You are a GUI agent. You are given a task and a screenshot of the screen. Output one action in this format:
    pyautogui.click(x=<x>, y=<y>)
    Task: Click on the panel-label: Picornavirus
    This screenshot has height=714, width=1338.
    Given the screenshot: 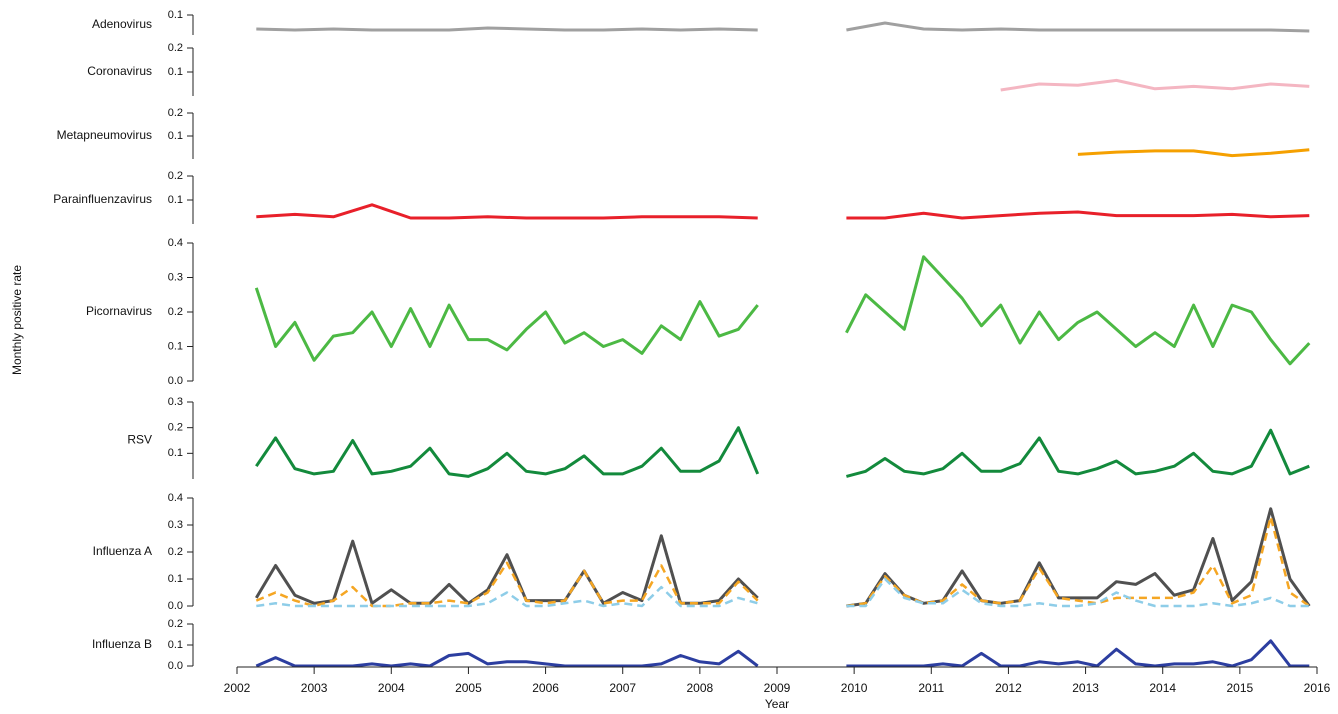 What is the action you would take?
    pyautogui.click(x=119, y=311)
    